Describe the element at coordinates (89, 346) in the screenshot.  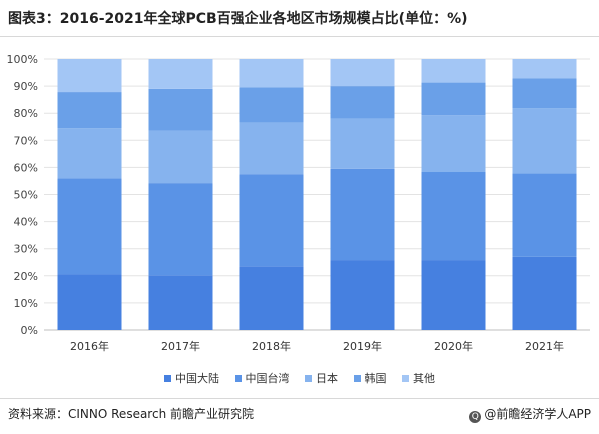
I see `x-tick-label: 2016年` at that location.